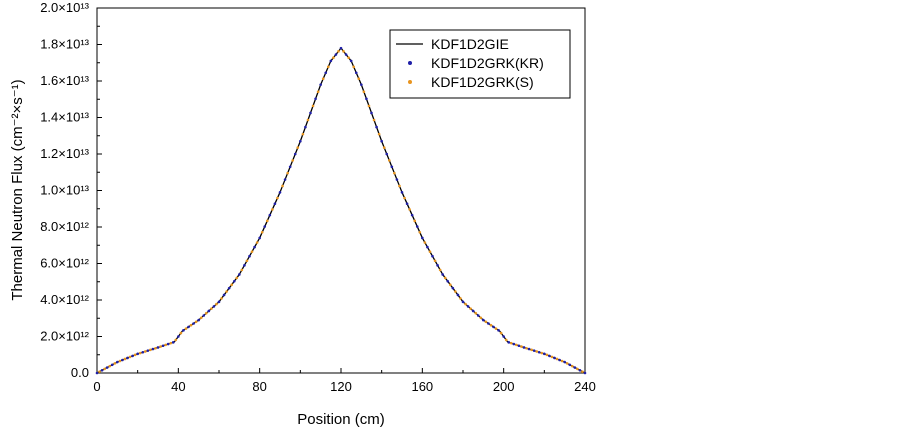 The image size is (903, 430). What do you see at coordinates (80, 372) in the screenshot?
I see `y-tick-label: 0.0` at bounding box center [80, 372].